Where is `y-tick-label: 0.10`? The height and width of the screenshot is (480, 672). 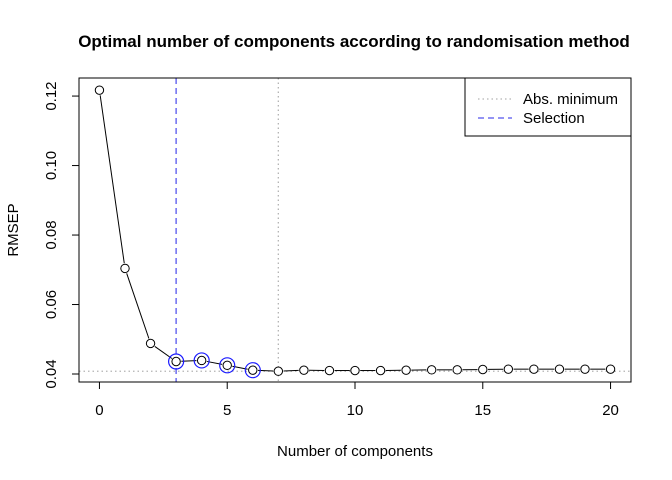 y-tick-label: 0.10 is located at coordinates (51, 165).